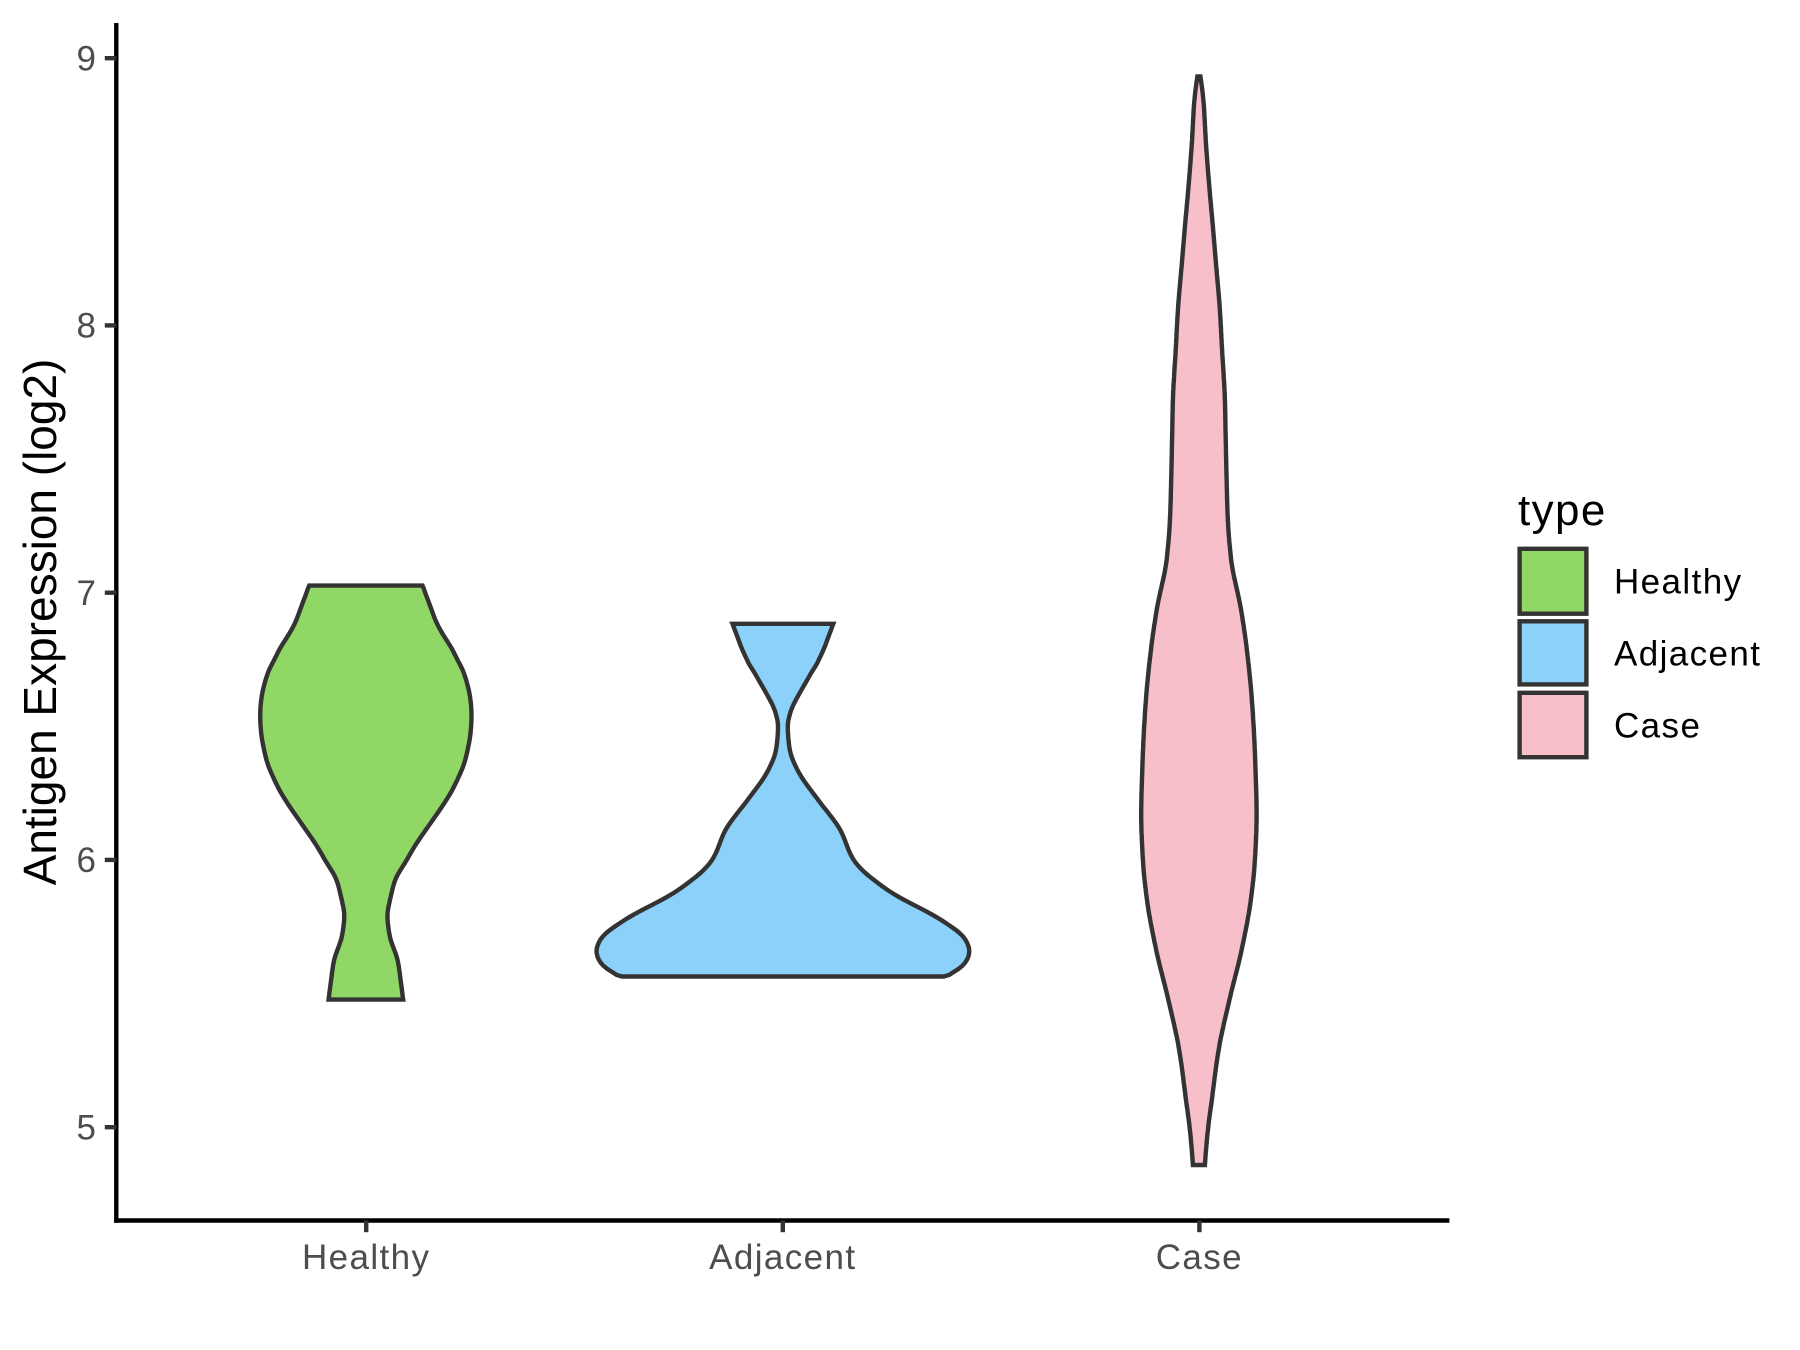  I want to click on svg-text: type, so click(1562, 510).